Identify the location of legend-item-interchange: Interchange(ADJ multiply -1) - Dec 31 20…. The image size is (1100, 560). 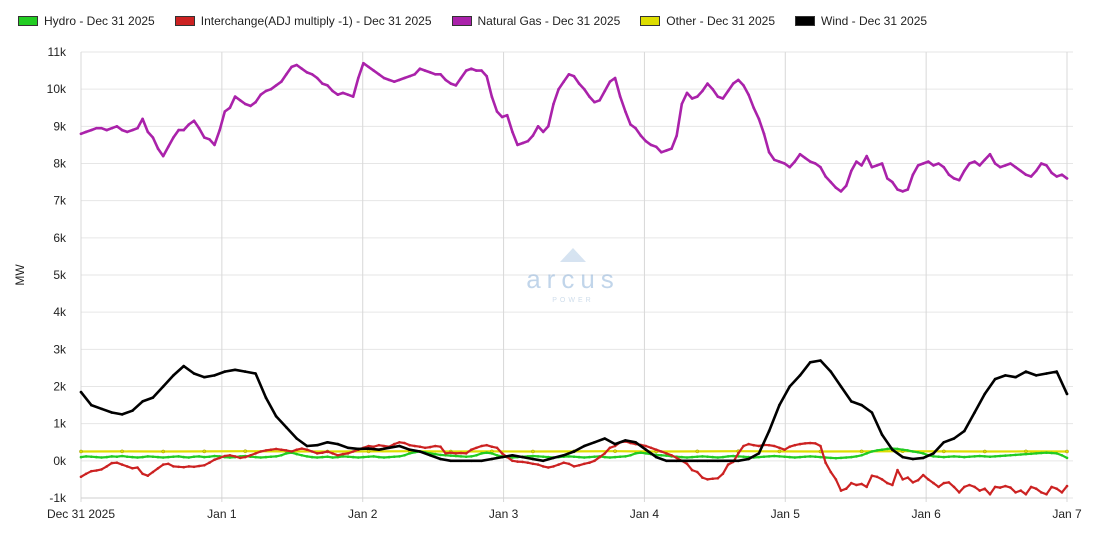
(303, 21).